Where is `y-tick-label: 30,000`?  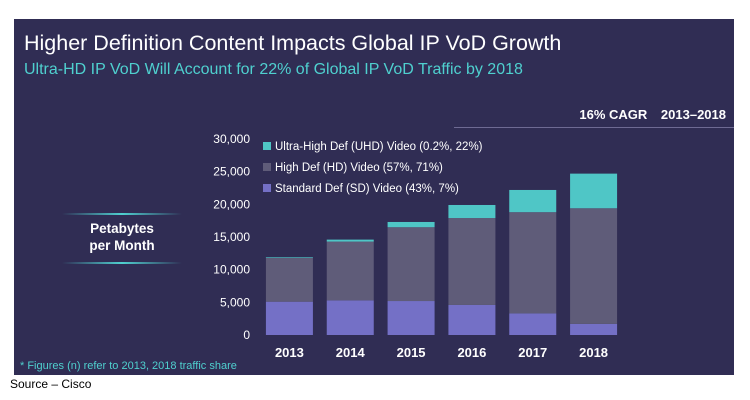
y-tick-label: 30,000 is located at coordinates (231, 139).